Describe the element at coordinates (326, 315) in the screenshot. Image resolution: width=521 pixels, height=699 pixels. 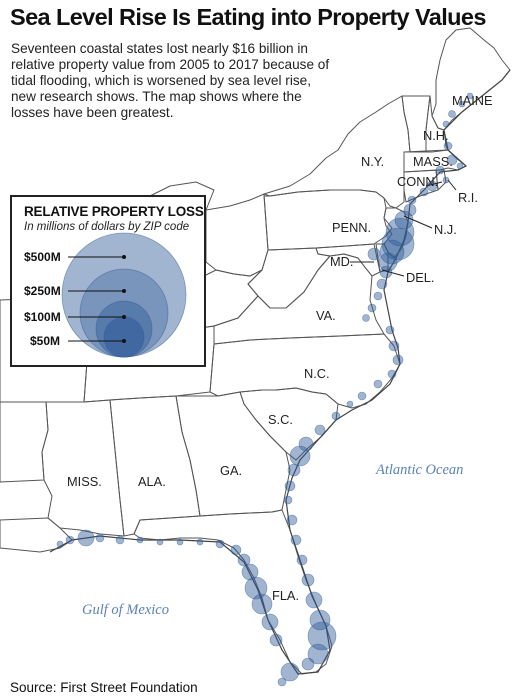
I see `state-label-va: VA.` at that location.